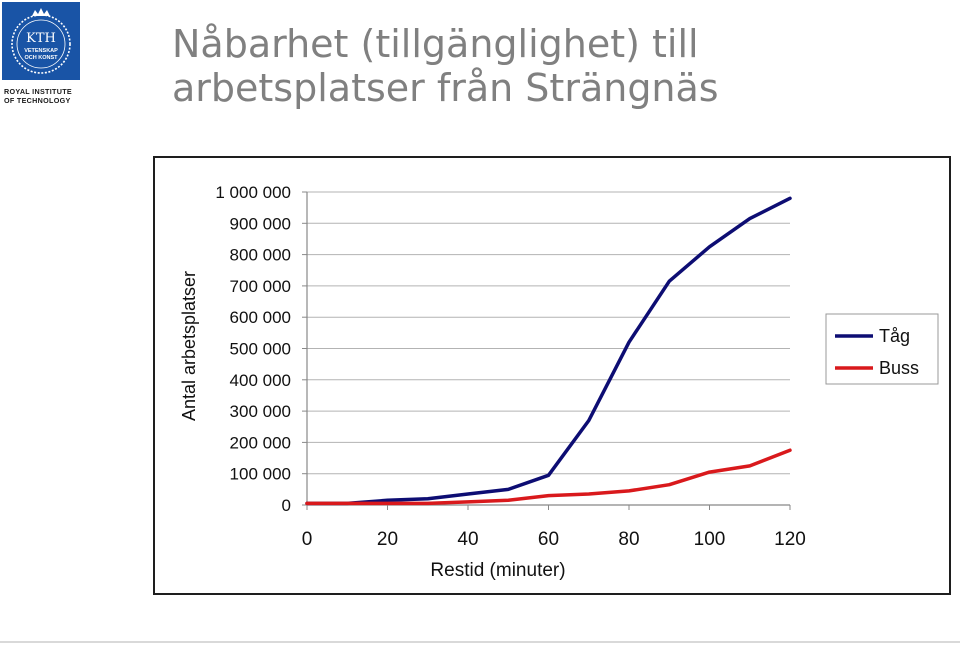 The image size is (960, 648). Describe the element at coordinates (286, 505) in the screenshot. I see `y-tick-label: 0` at that location.